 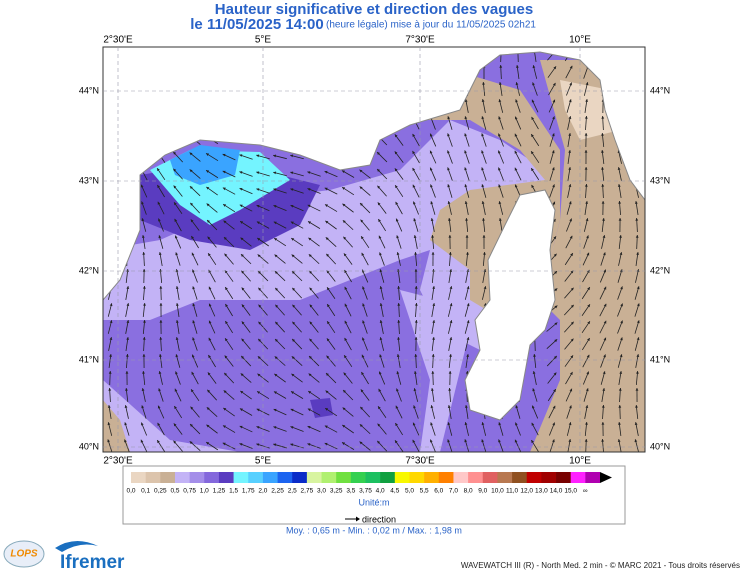 I want to click on direction-label: direction, so click(x=379, y=519).